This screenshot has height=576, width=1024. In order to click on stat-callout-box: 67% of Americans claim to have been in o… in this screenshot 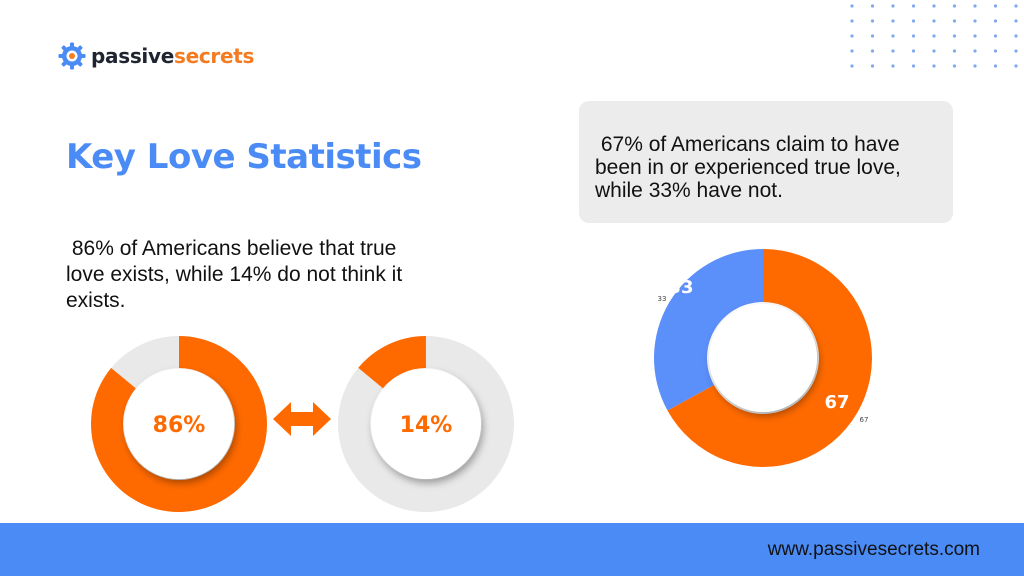, I will do `click(766, 162)`.